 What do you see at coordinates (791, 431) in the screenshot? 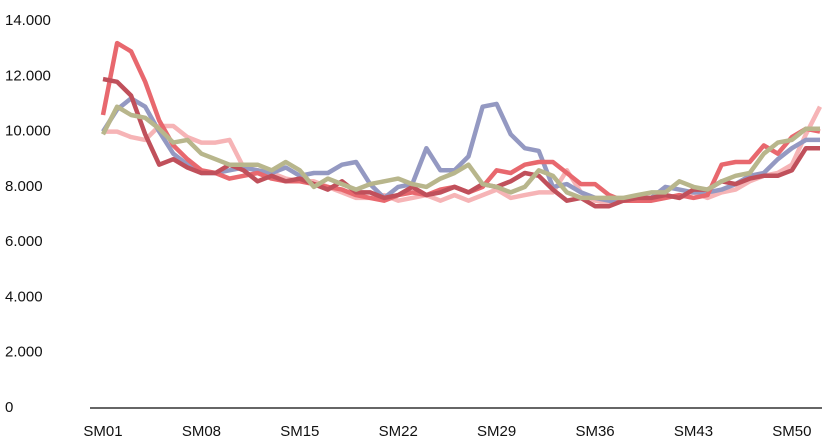
I see `x-tick-label: SM50` at bounding box center [791, 431].